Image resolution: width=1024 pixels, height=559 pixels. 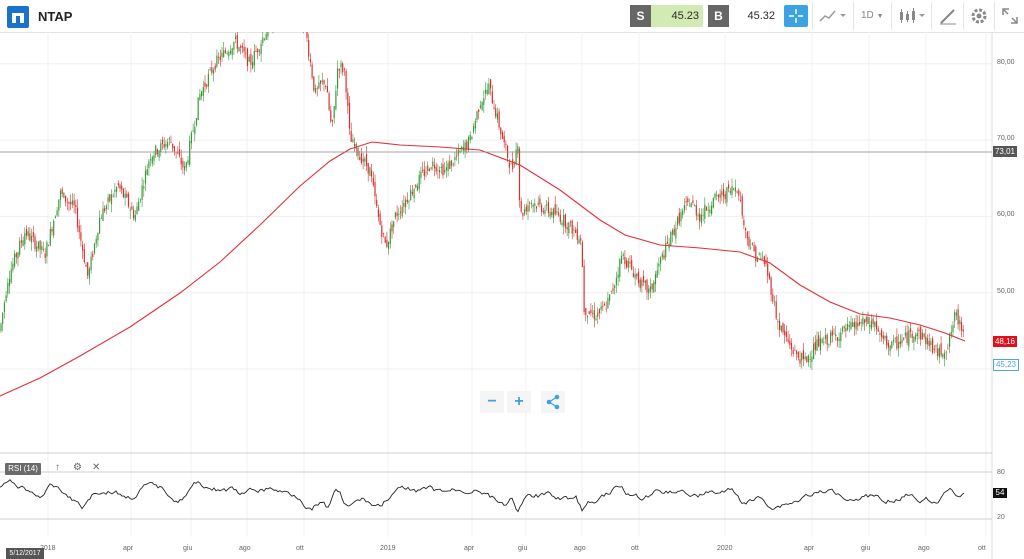 What do you see at coordinates (1006, 62) in the screenshot?
I see `y-tick-label: 80,00` at bounding box center [1006, 62].